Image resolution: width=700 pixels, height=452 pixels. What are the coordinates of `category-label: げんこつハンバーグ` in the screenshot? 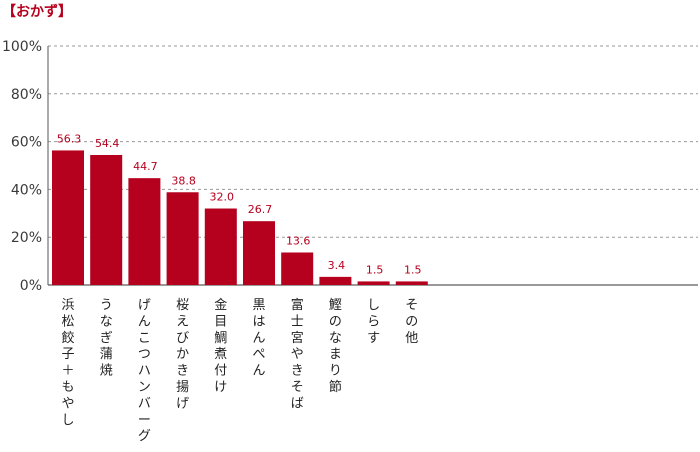 It's located at (144, 371).